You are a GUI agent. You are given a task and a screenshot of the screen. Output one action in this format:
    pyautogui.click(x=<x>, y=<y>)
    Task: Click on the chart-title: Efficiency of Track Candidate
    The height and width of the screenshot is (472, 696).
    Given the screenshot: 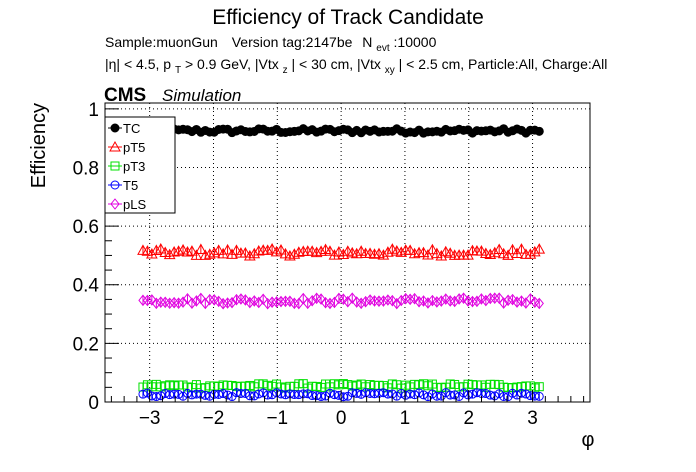 What is the action you would take?
    pyautogui.click(x=348, y=17)
    